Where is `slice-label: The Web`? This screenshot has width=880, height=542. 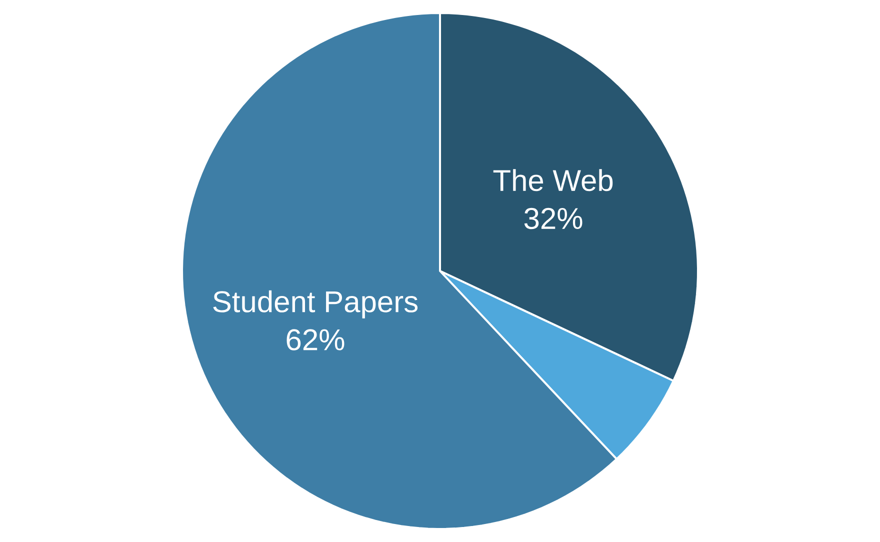
slice-label: The Web is located at coordinates (553, 180).